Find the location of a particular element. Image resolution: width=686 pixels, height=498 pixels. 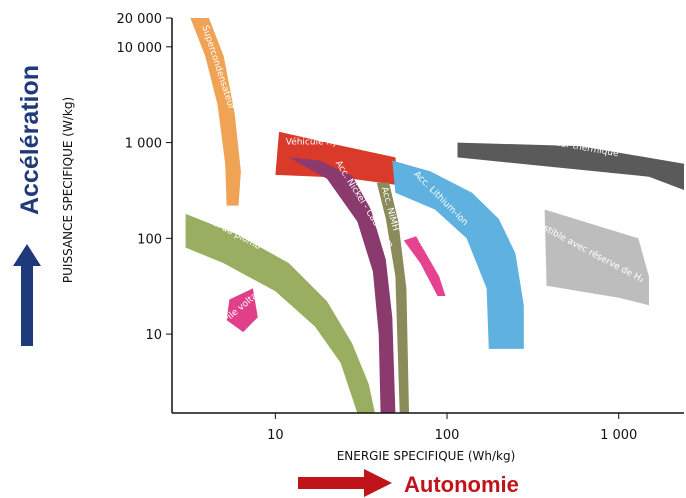

x-tick-label: 100 is located at coordinates (447, 435).